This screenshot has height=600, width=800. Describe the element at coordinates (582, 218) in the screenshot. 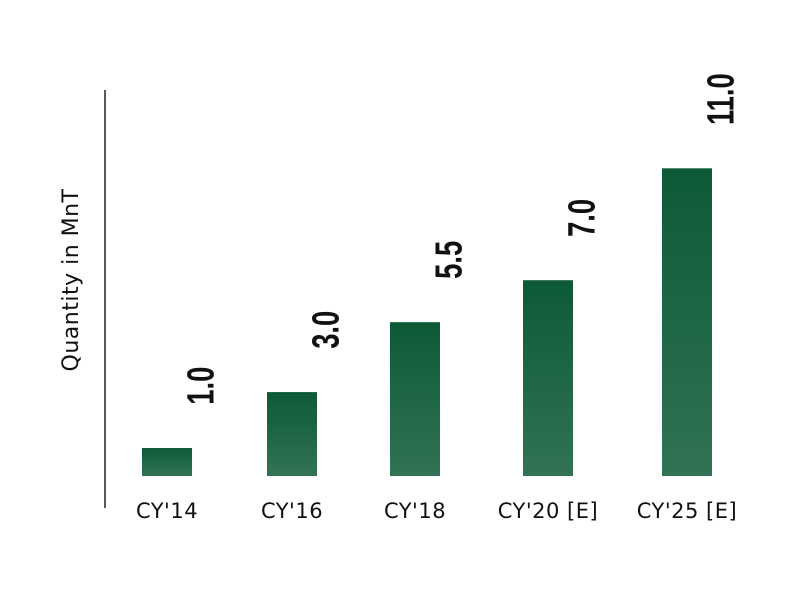

I see `value-label: 7.0` at that location.